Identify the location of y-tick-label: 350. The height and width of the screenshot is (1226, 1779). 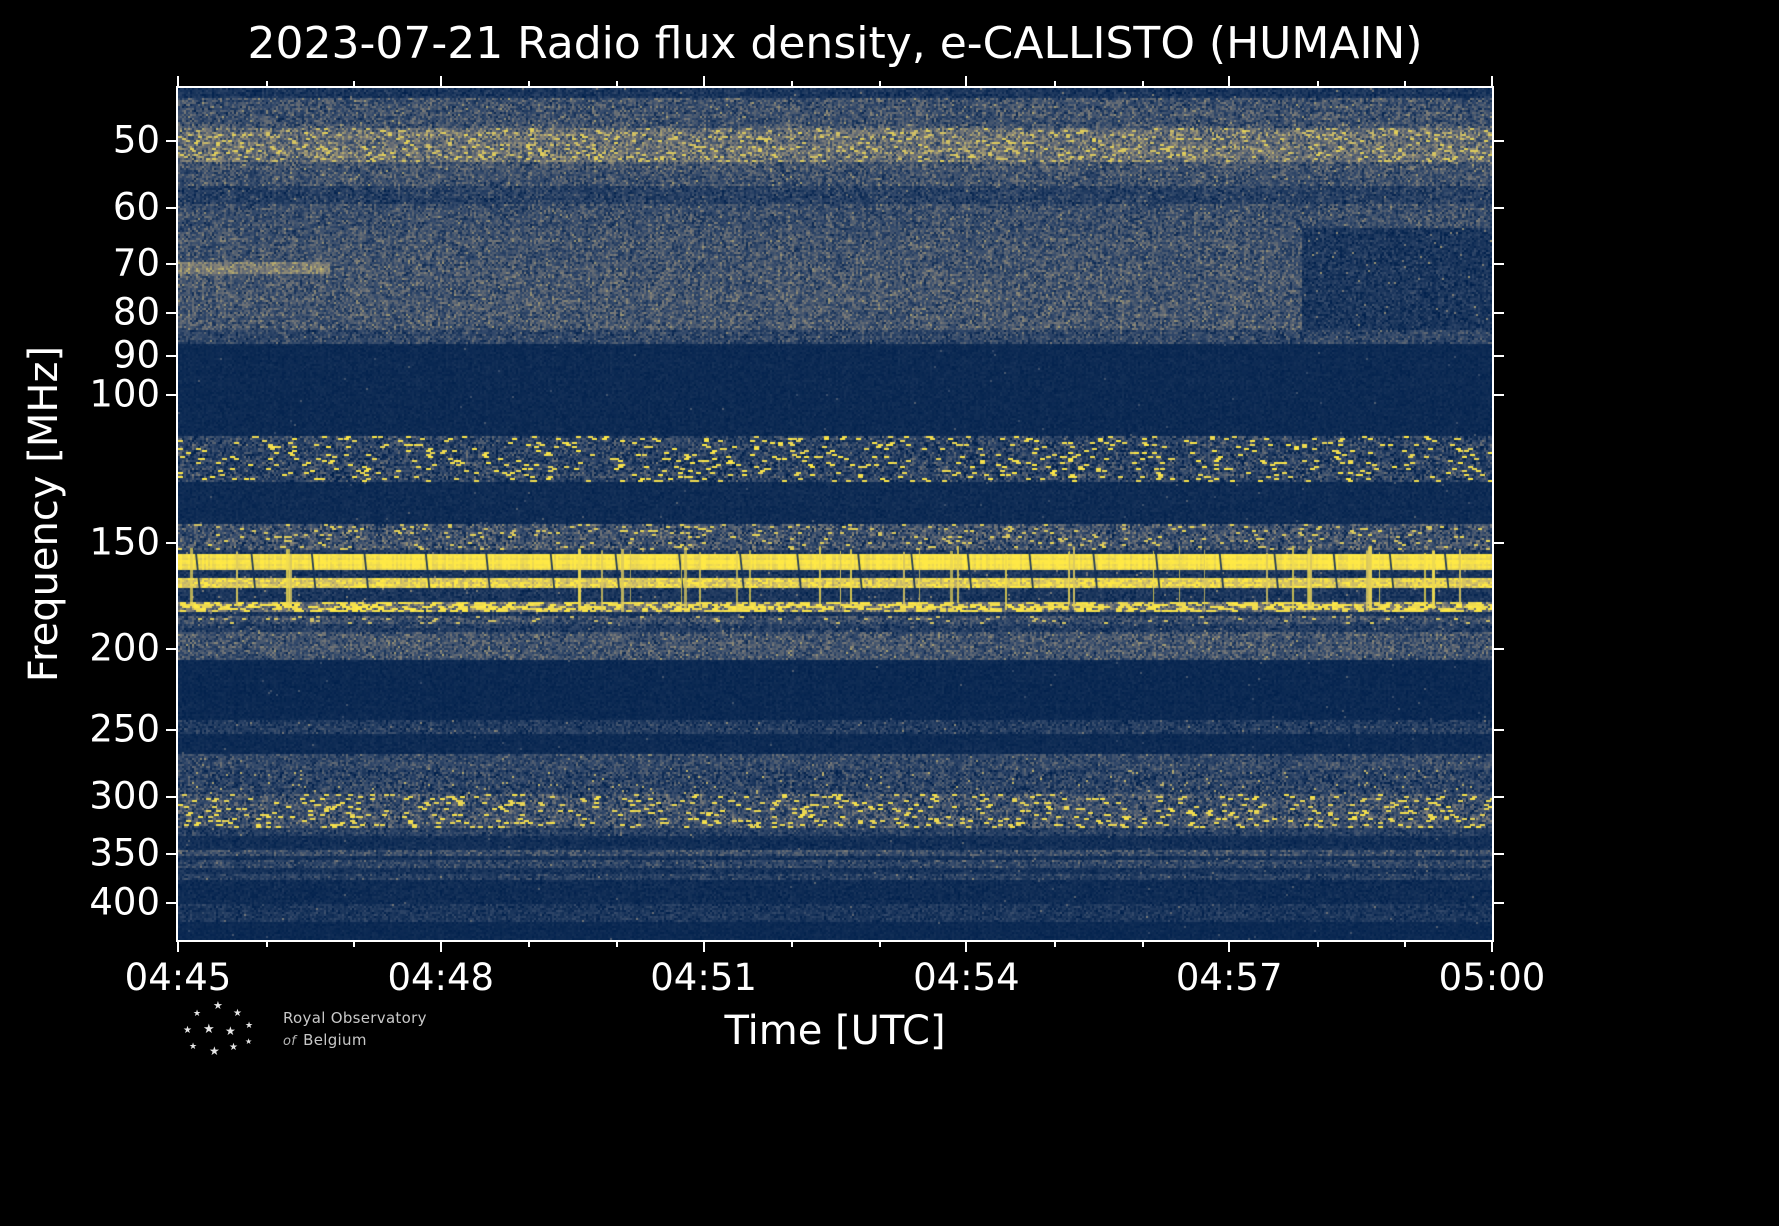
(124, 853).